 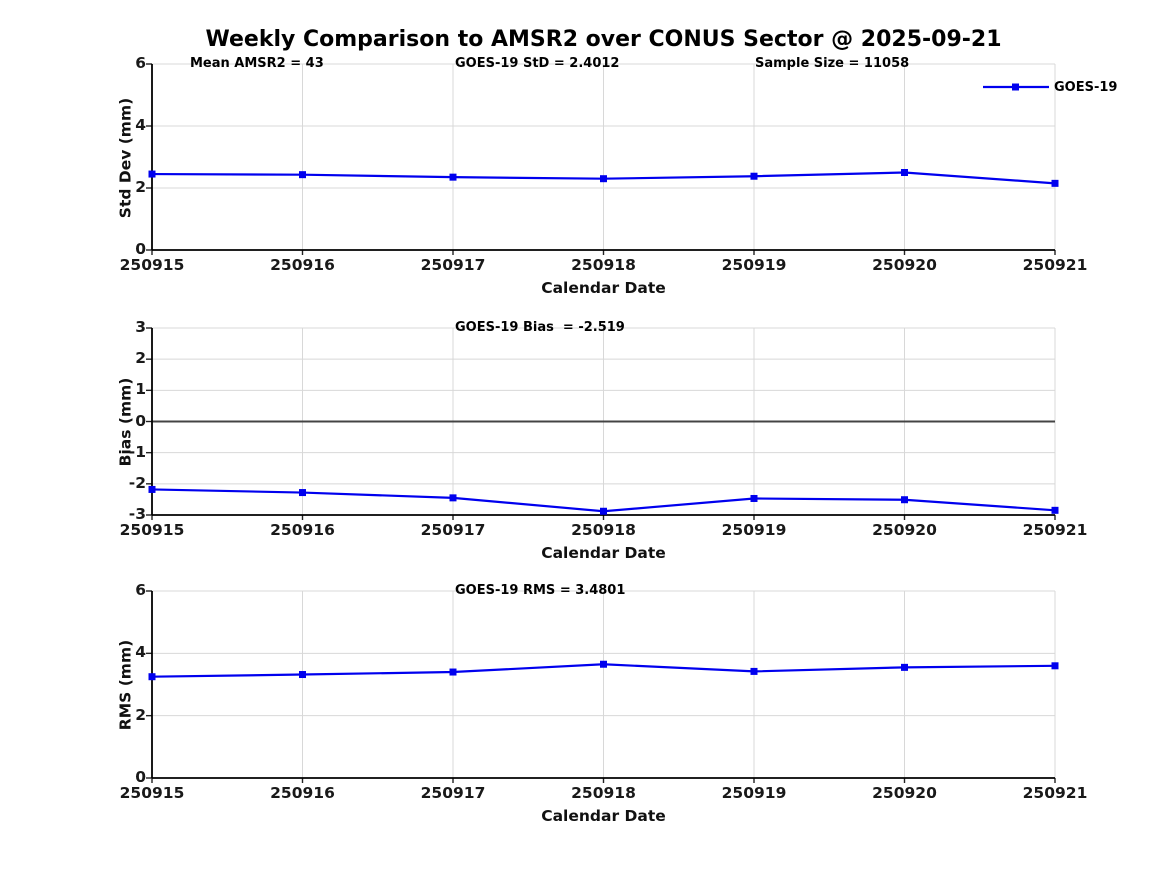 What do you see at coordinates (1086, 87) in the screenshot?
I see `legend-label: GOES-19` at bounding box center [1086, 87].